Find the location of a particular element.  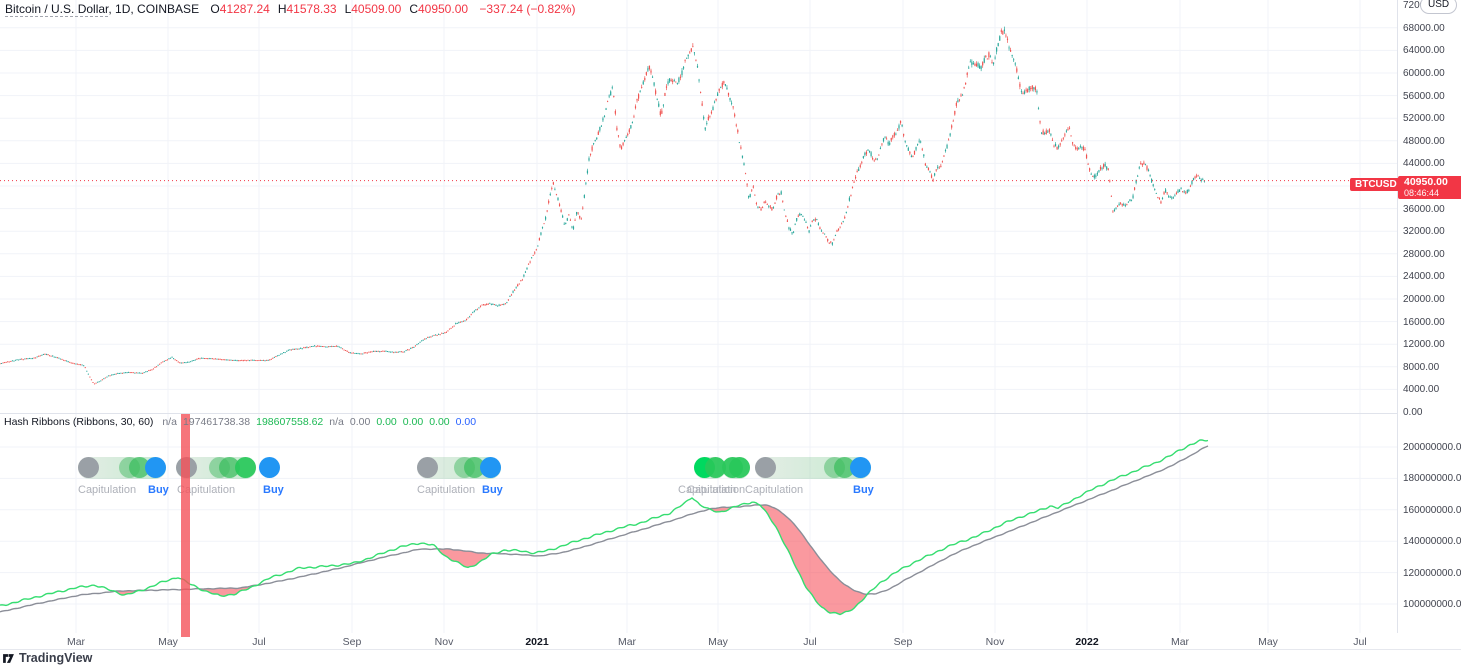

ohlc-value-o: 41287.24 is located at coordinates (244, 9).